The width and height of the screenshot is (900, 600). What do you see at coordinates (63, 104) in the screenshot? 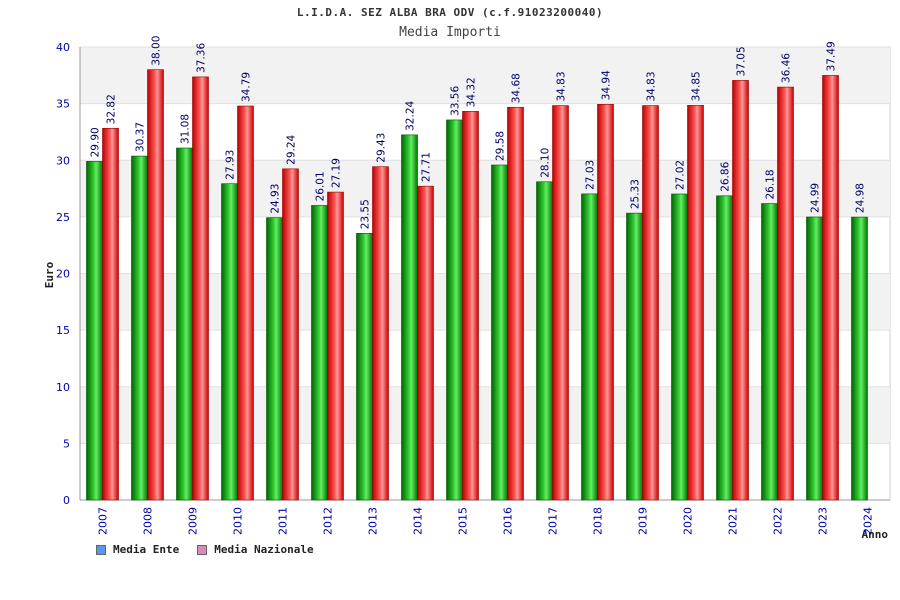
I see `y-tick-label: 35` at bounding box center [63, 104].